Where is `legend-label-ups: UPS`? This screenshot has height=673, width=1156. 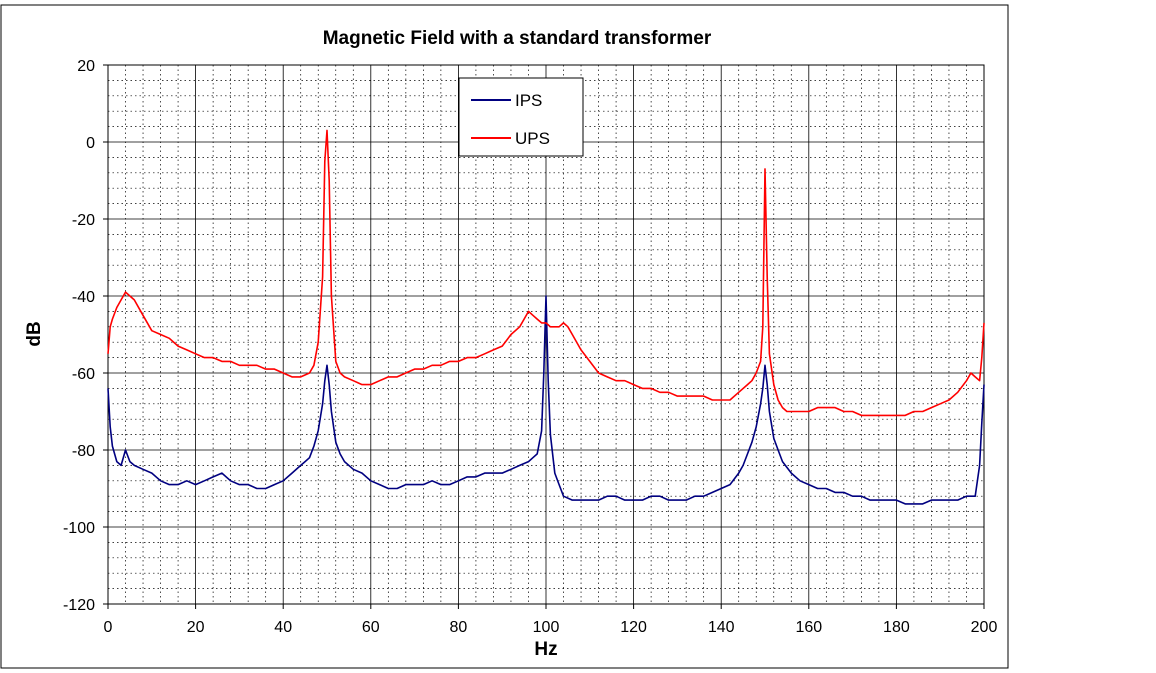 legend-label-ups: UPS is located at coordinates (532, 138).